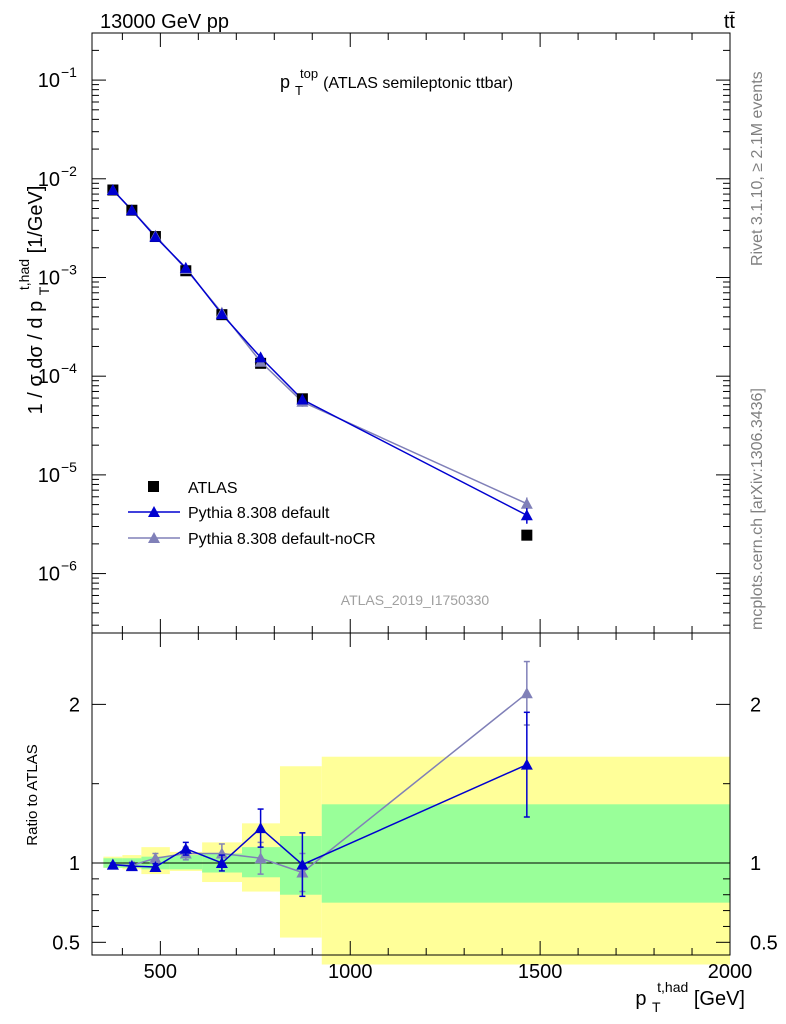 The height and width of the screenshot is (1024, 786). I want to click on ratio-series, so click(319, 779).